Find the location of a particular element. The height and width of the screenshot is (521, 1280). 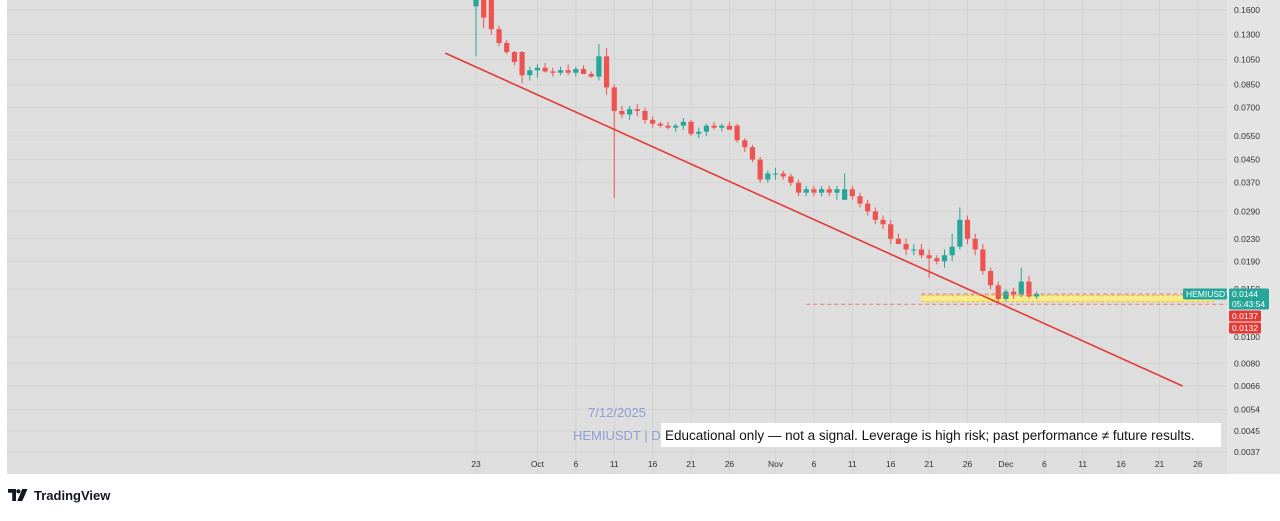

y-tick-label: 0.1300 is located at coordinates (1247, 34).